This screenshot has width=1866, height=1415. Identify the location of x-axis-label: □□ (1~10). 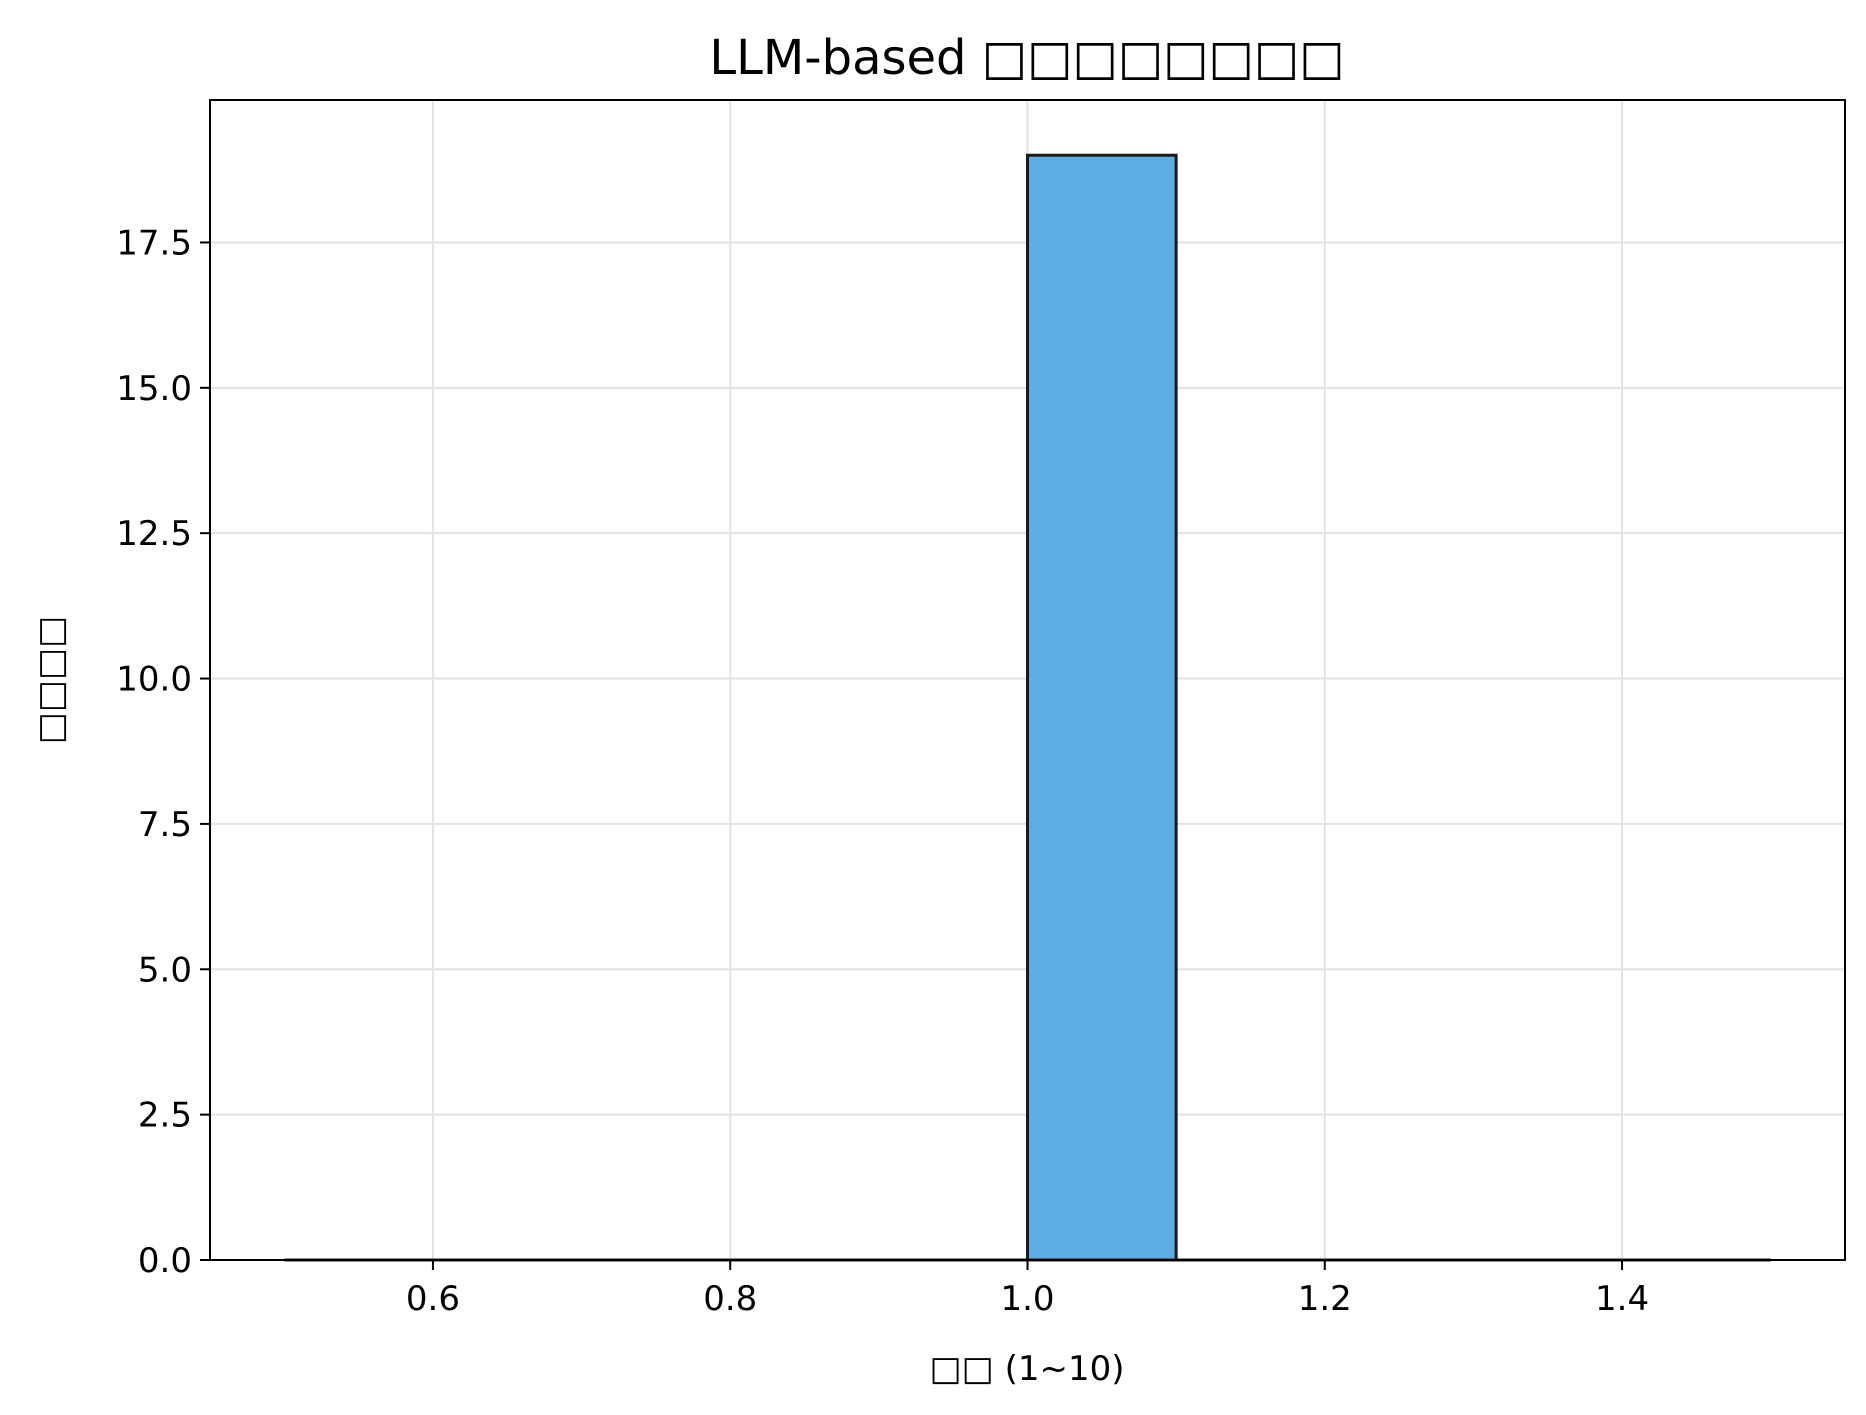
(1027, 1369).